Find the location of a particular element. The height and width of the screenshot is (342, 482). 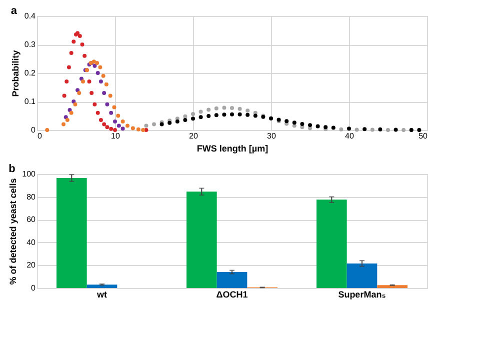

chart-title: a is located at coordinates (14, 11).